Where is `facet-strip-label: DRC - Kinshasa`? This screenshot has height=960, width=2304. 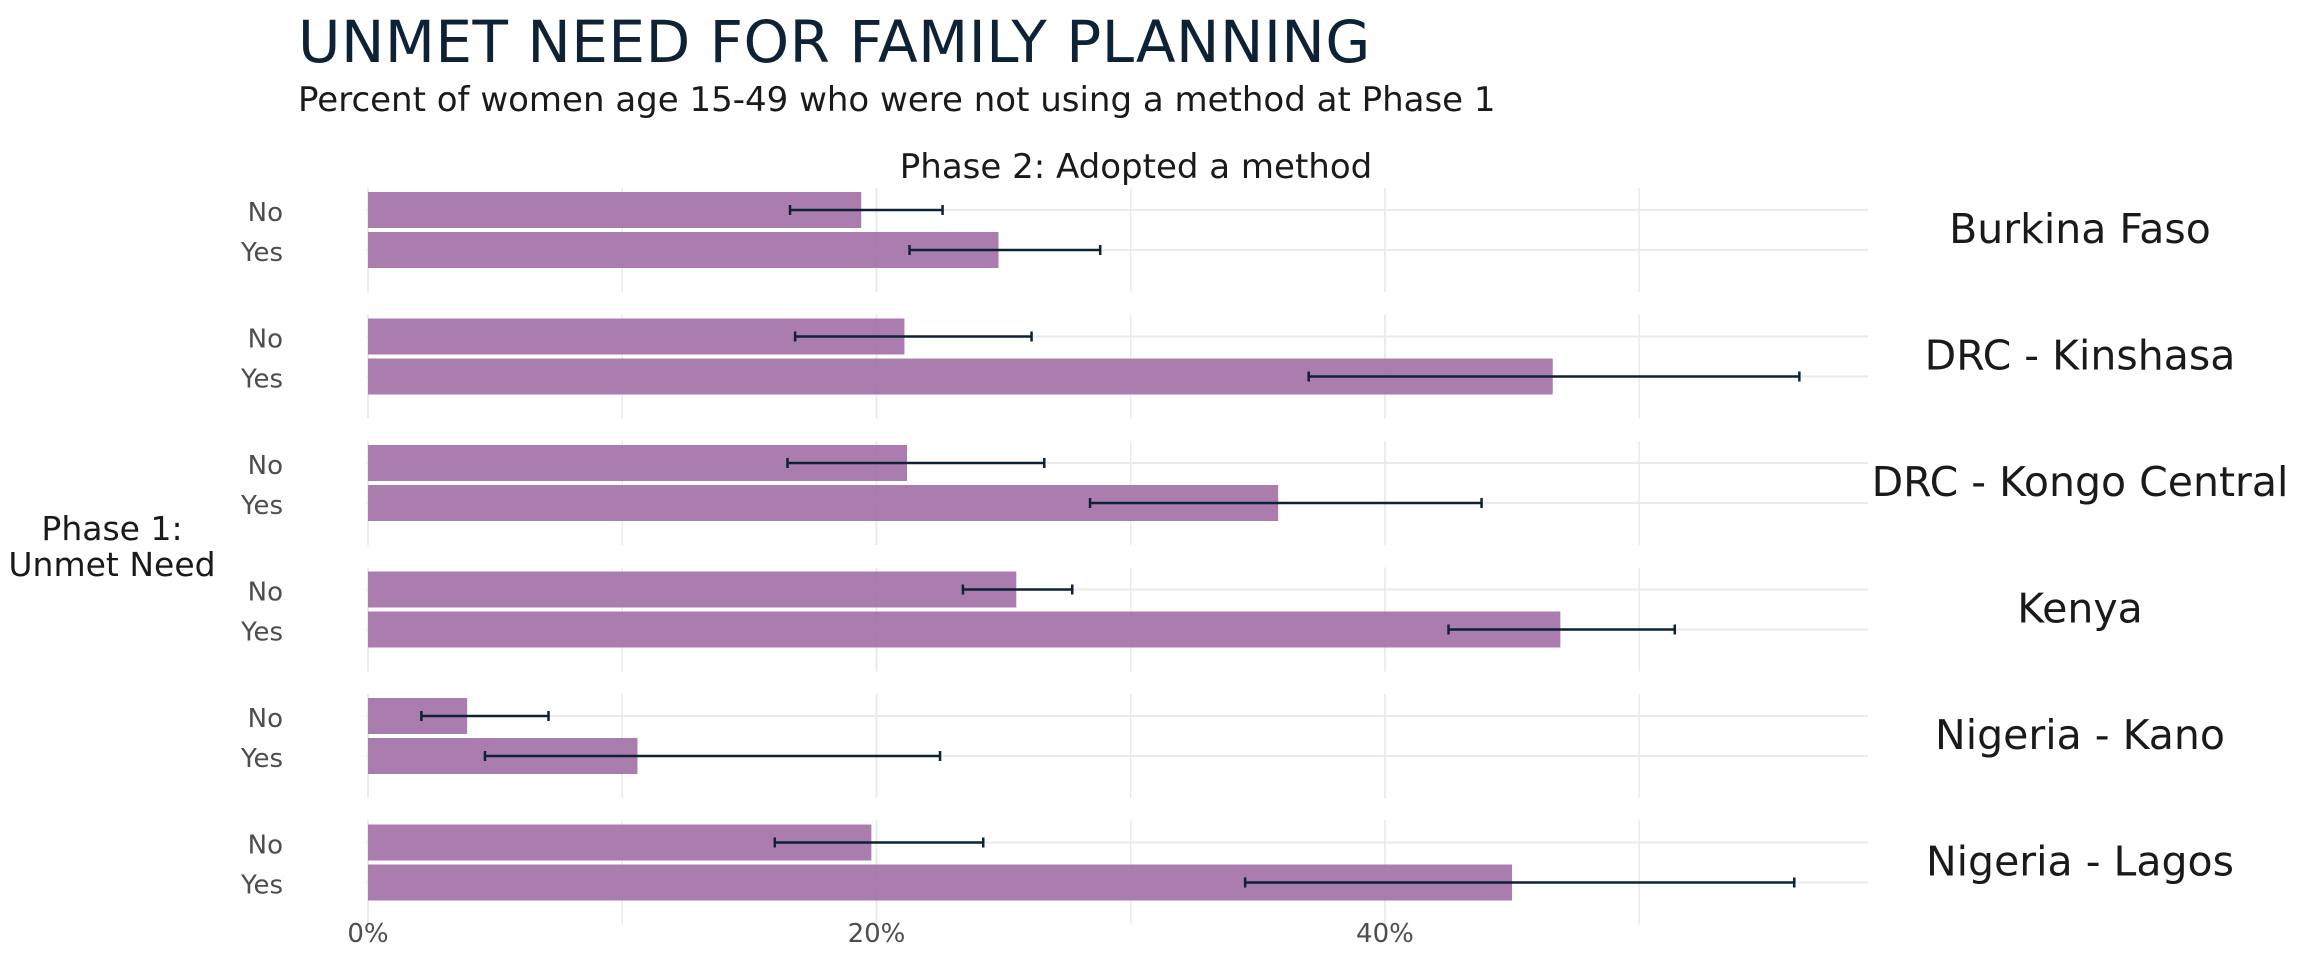 facet-strip-label: DRC - Kinshasa is located at coordinates (2080, 356).